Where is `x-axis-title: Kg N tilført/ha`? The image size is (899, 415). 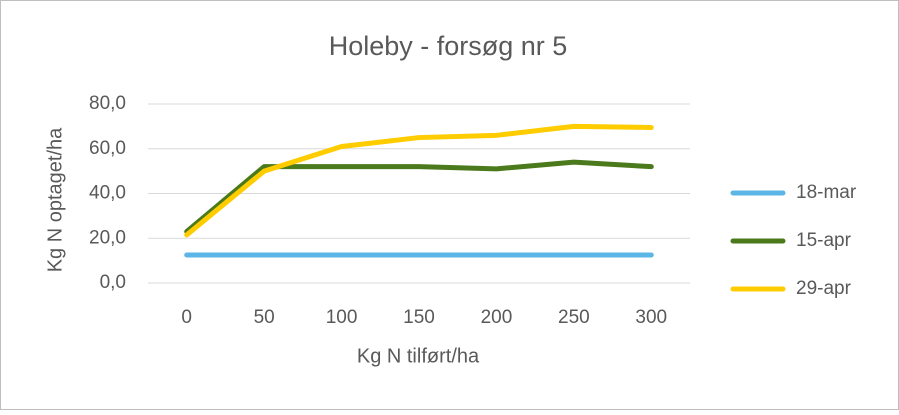
x-axis-title: Kg N tilført/ha is located at coordinates (418, 356).